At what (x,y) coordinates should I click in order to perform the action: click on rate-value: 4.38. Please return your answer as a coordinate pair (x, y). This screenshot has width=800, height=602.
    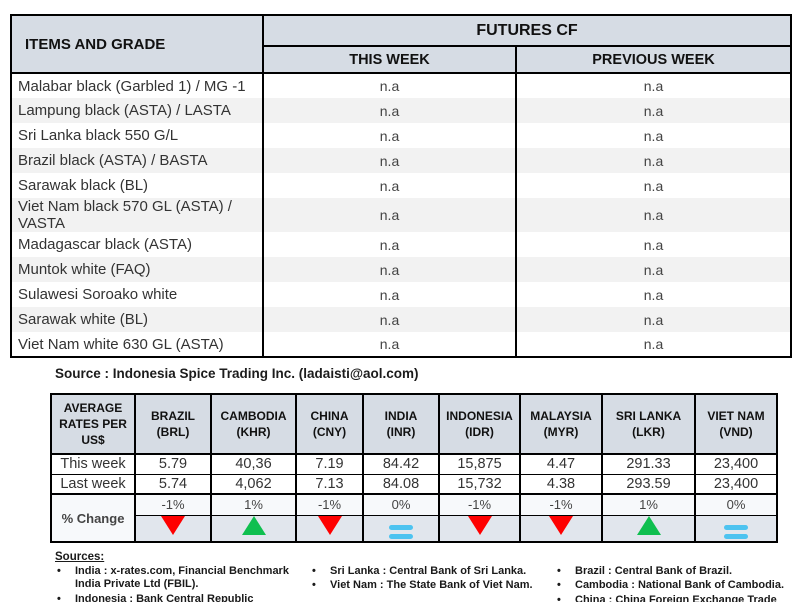
    Looking at the image, I should click on (561, 484).